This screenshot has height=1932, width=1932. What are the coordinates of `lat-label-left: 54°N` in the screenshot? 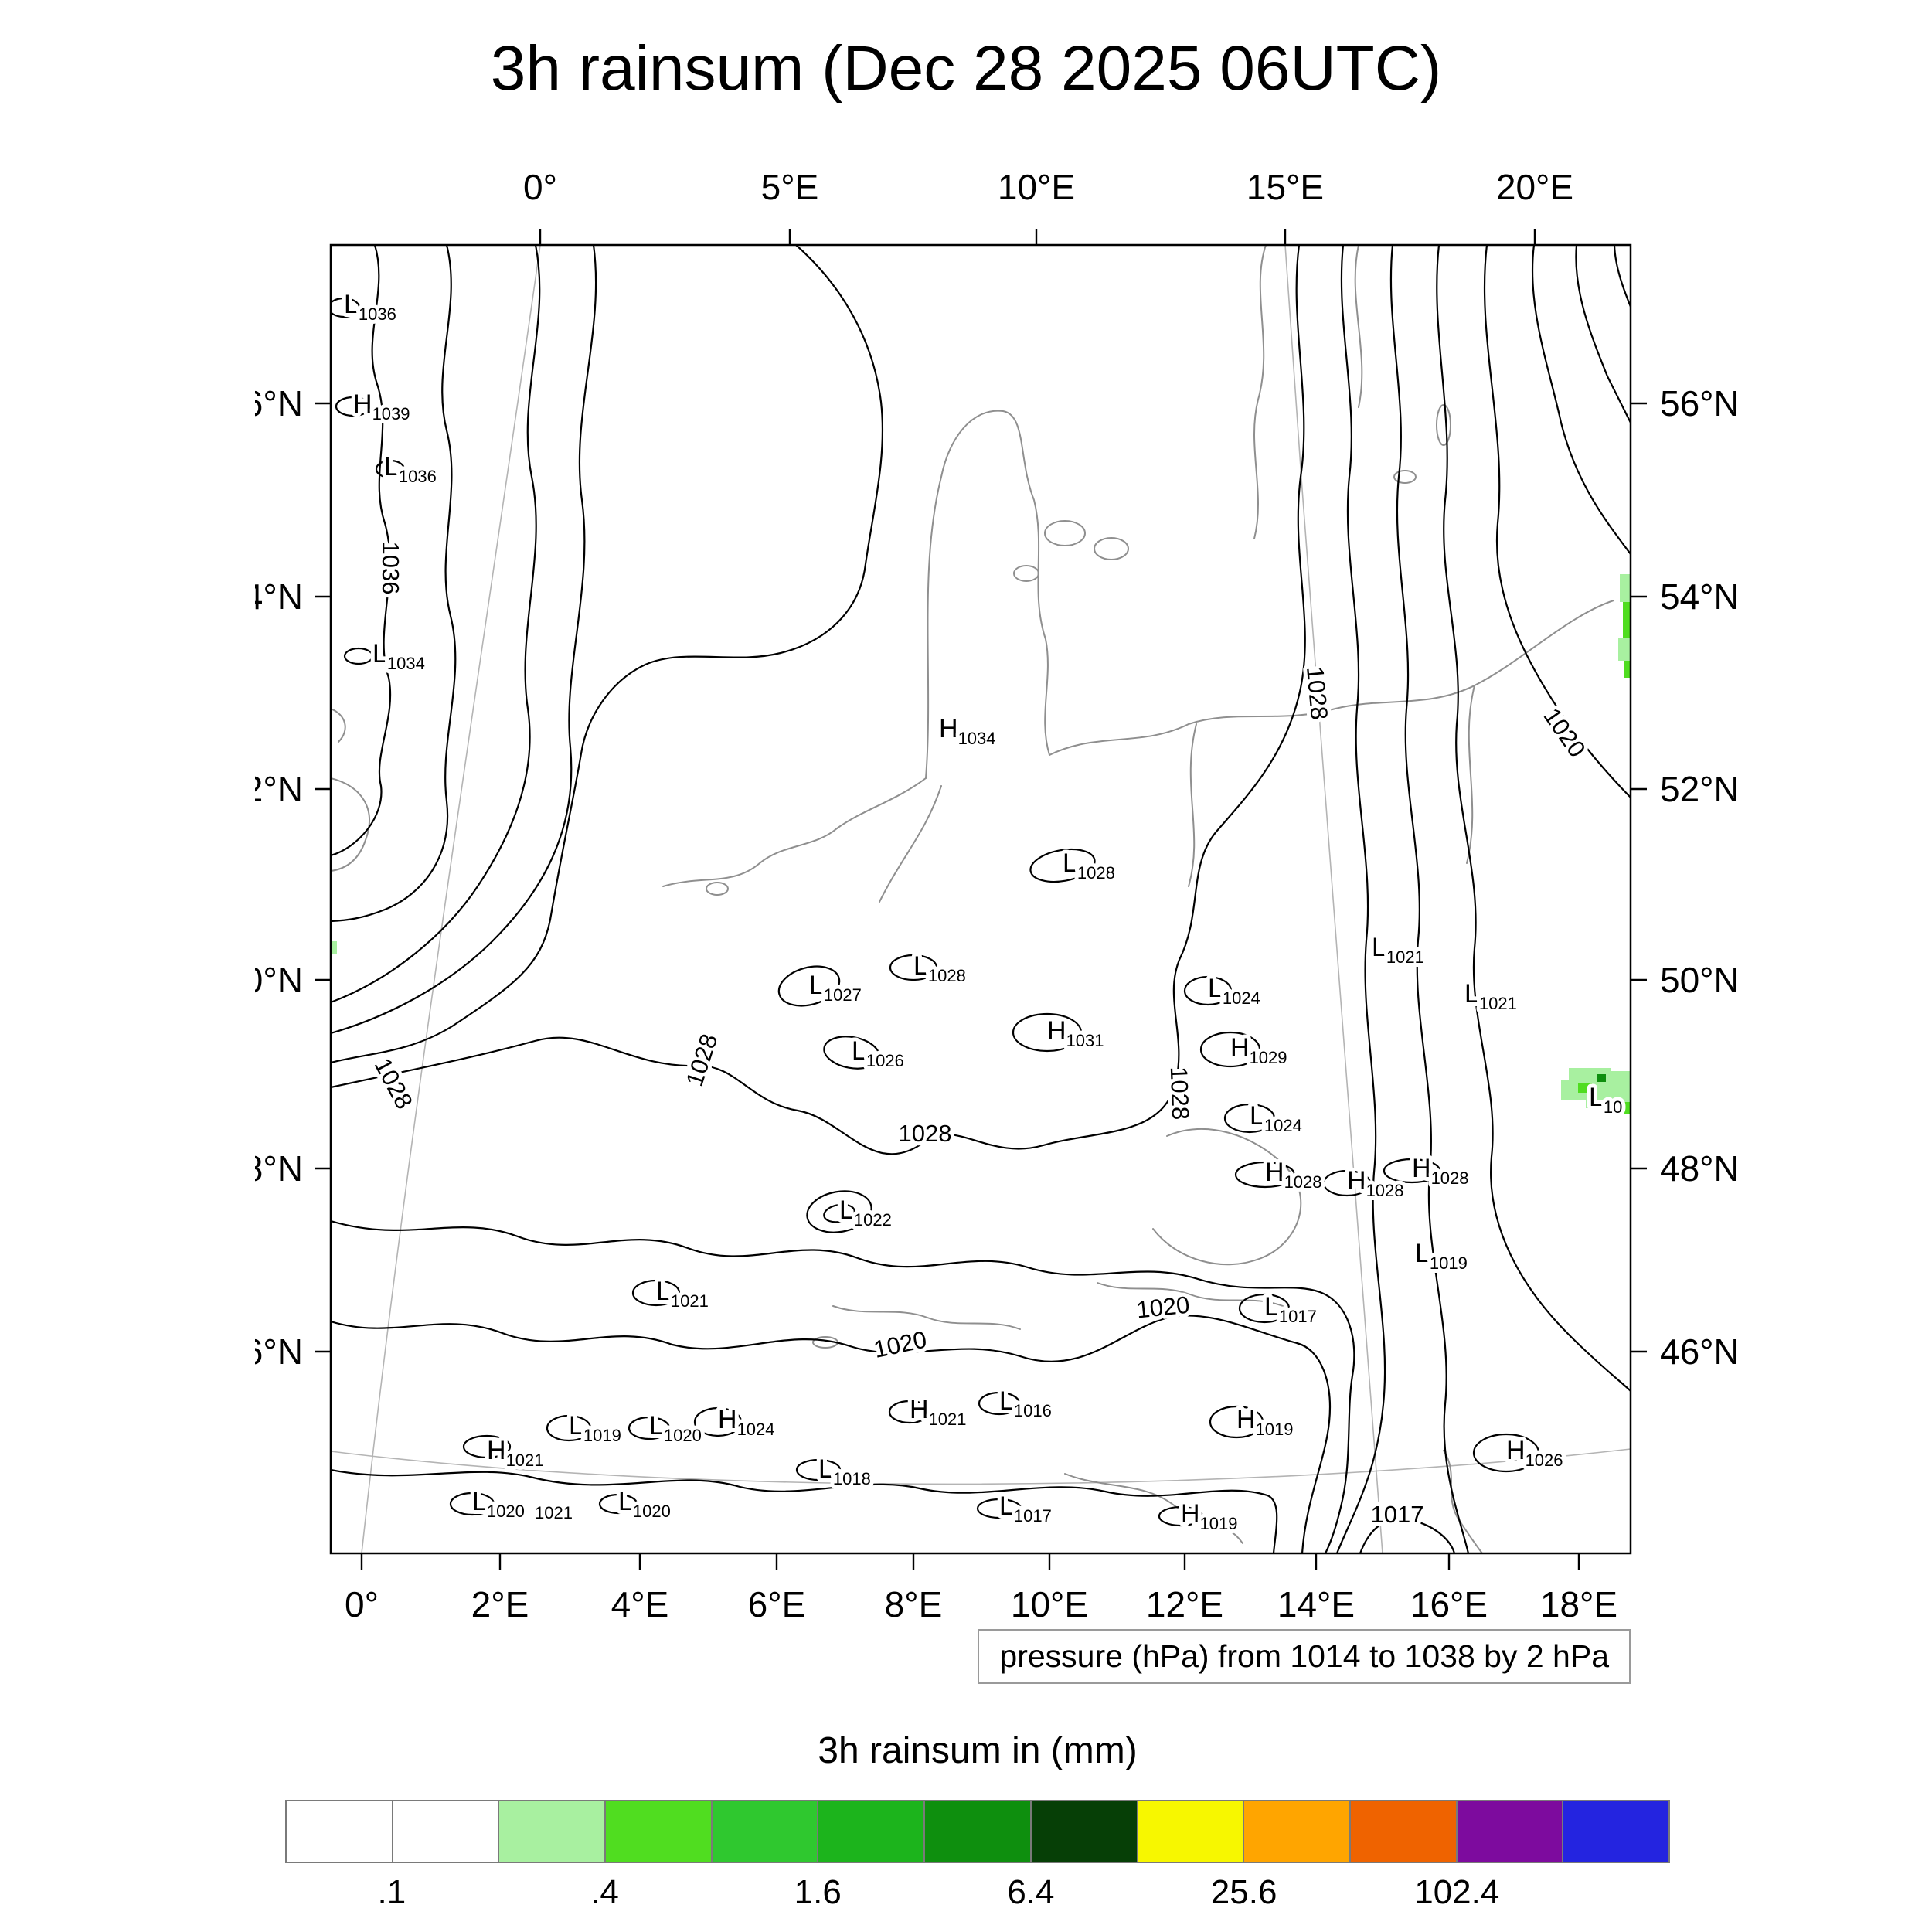 It's located at (279, 597).